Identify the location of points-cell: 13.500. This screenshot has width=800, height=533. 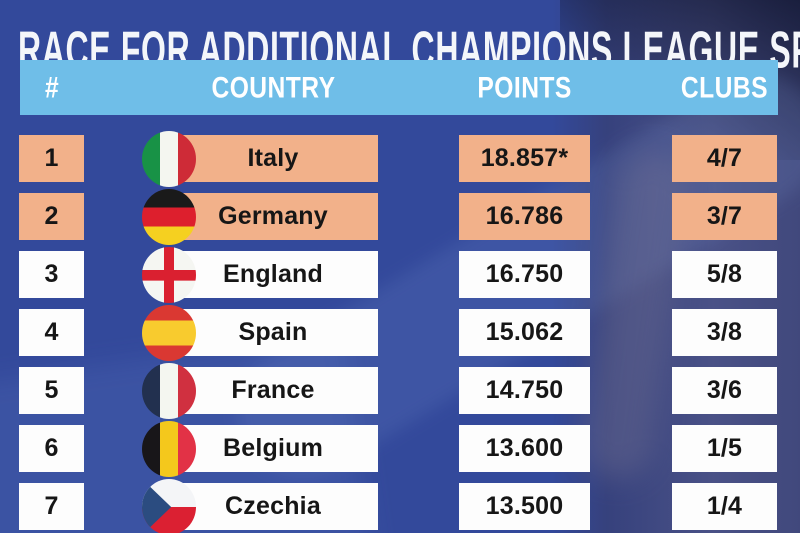
(524, 506).